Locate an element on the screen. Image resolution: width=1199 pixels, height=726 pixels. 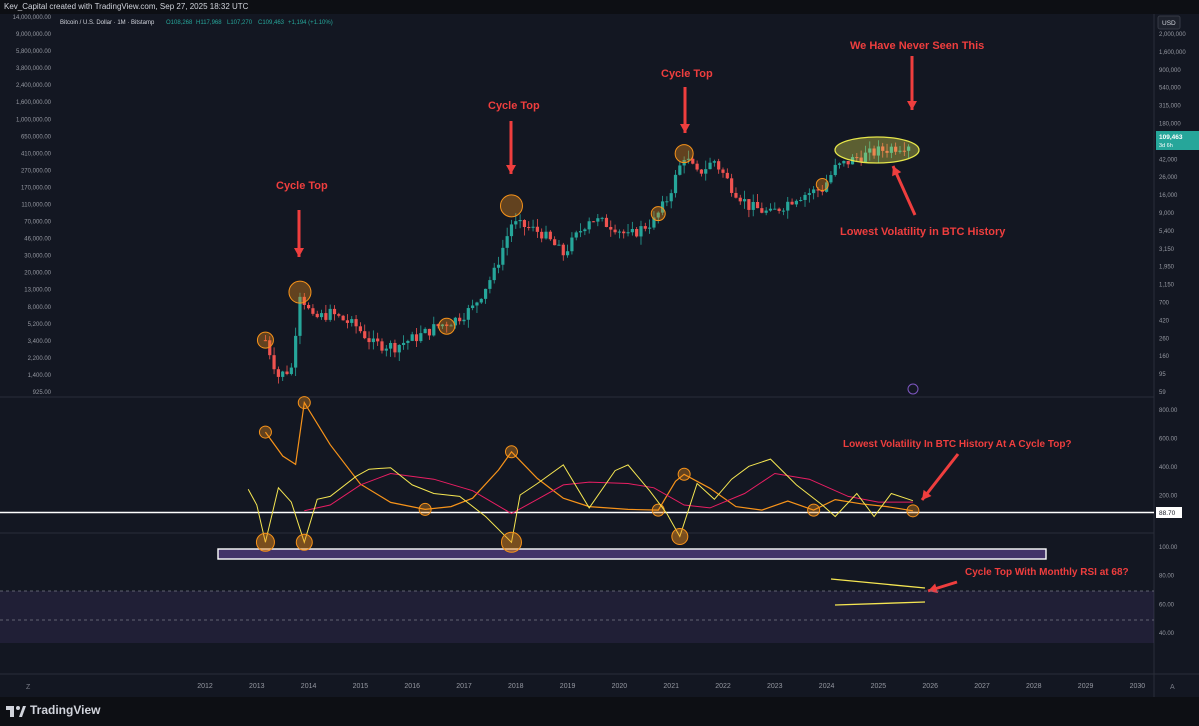
rsi-circles is located at coordinates (472, 540).